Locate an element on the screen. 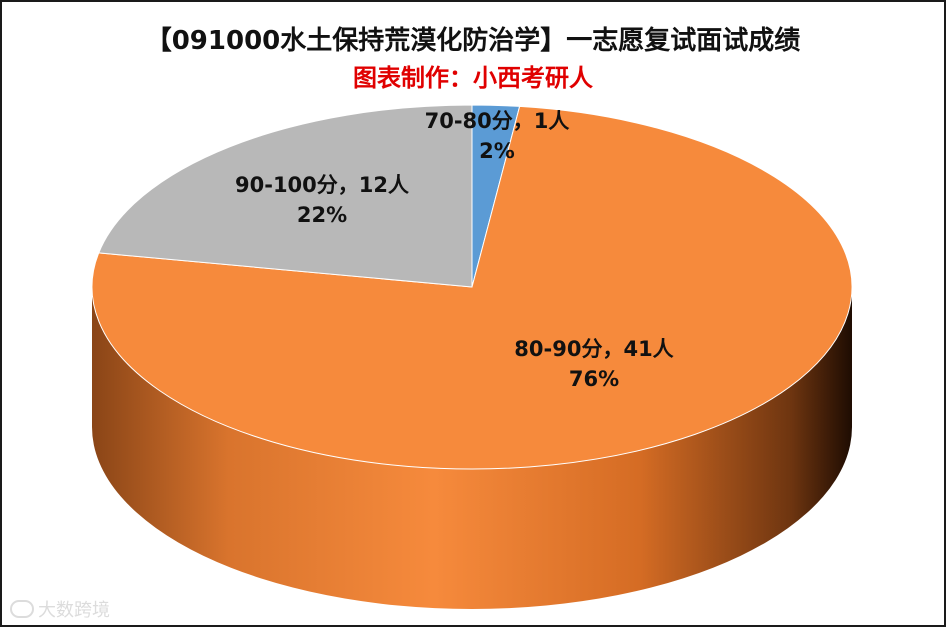 The image size is (946, 627). slice-pct-90-100: 22% is located at coordinates (322, 215).